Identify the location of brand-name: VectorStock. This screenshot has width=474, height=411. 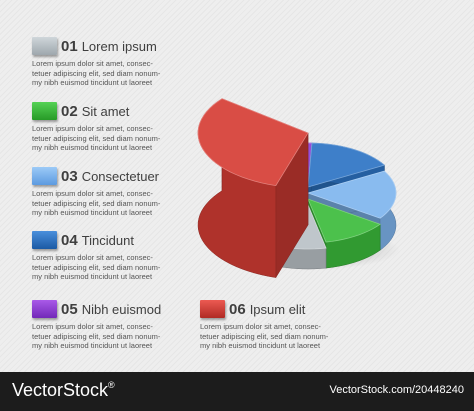
(60, 390).